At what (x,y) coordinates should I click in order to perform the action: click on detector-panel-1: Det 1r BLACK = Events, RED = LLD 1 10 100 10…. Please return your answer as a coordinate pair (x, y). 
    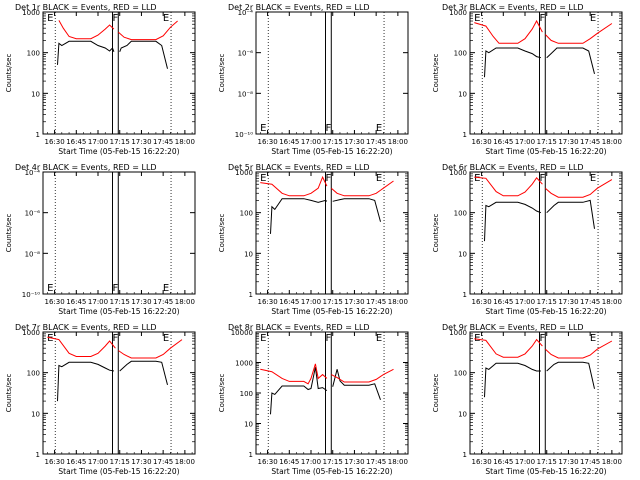
    Looking at the image, I should click on (100, 79).